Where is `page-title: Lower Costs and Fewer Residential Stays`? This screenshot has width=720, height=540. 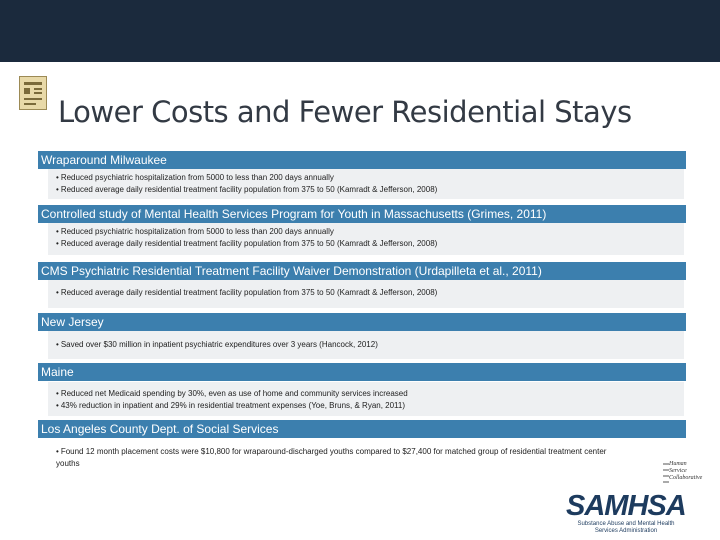 page-title: Lower Costs and Fewer Residential Stays is located at coordinates (345, 112).